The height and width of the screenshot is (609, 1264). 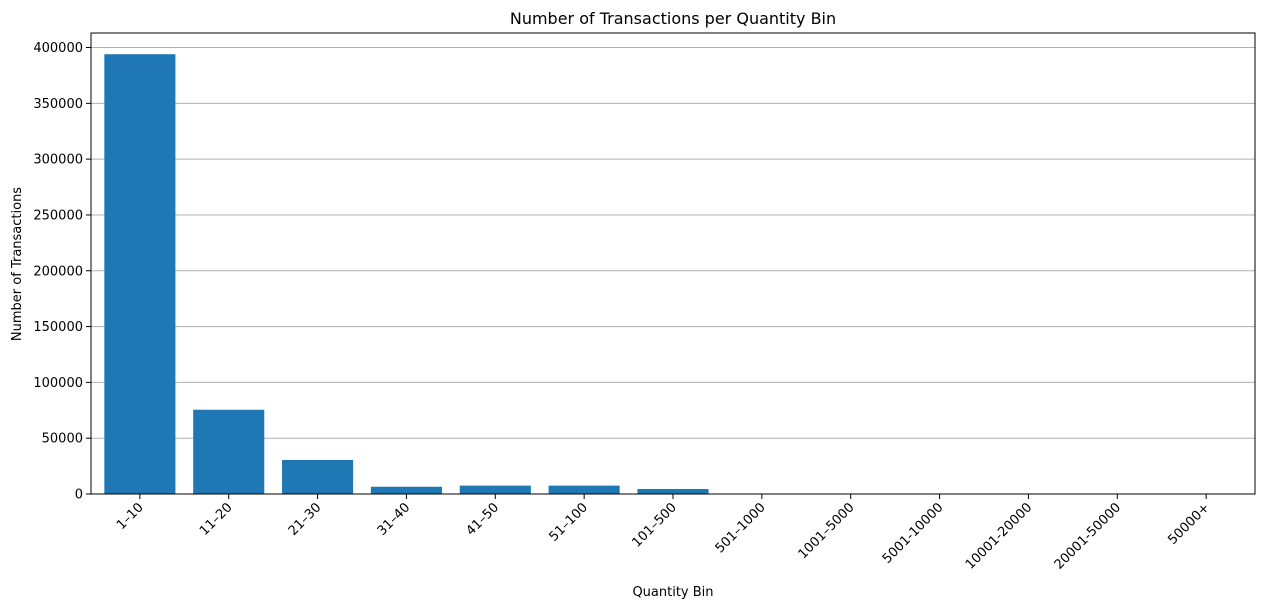 What do you see at coordinates (58, 48) in the screenshot?
I see `y-tick-label: 400000` at bounding box center [58, 48].